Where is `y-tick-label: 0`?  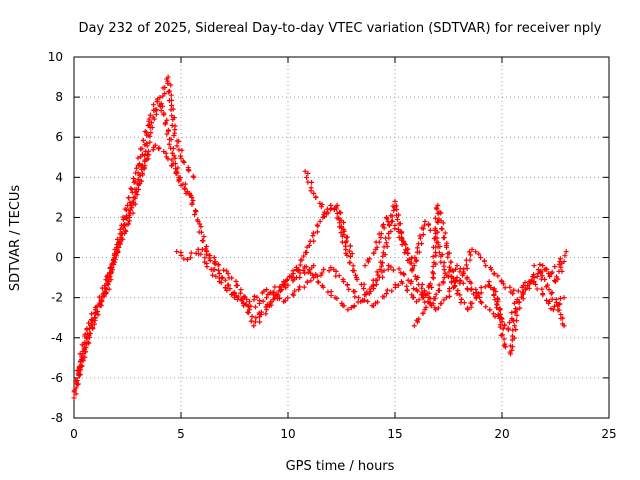
y-tick-label: 0 is located at coordinates (59, 258).